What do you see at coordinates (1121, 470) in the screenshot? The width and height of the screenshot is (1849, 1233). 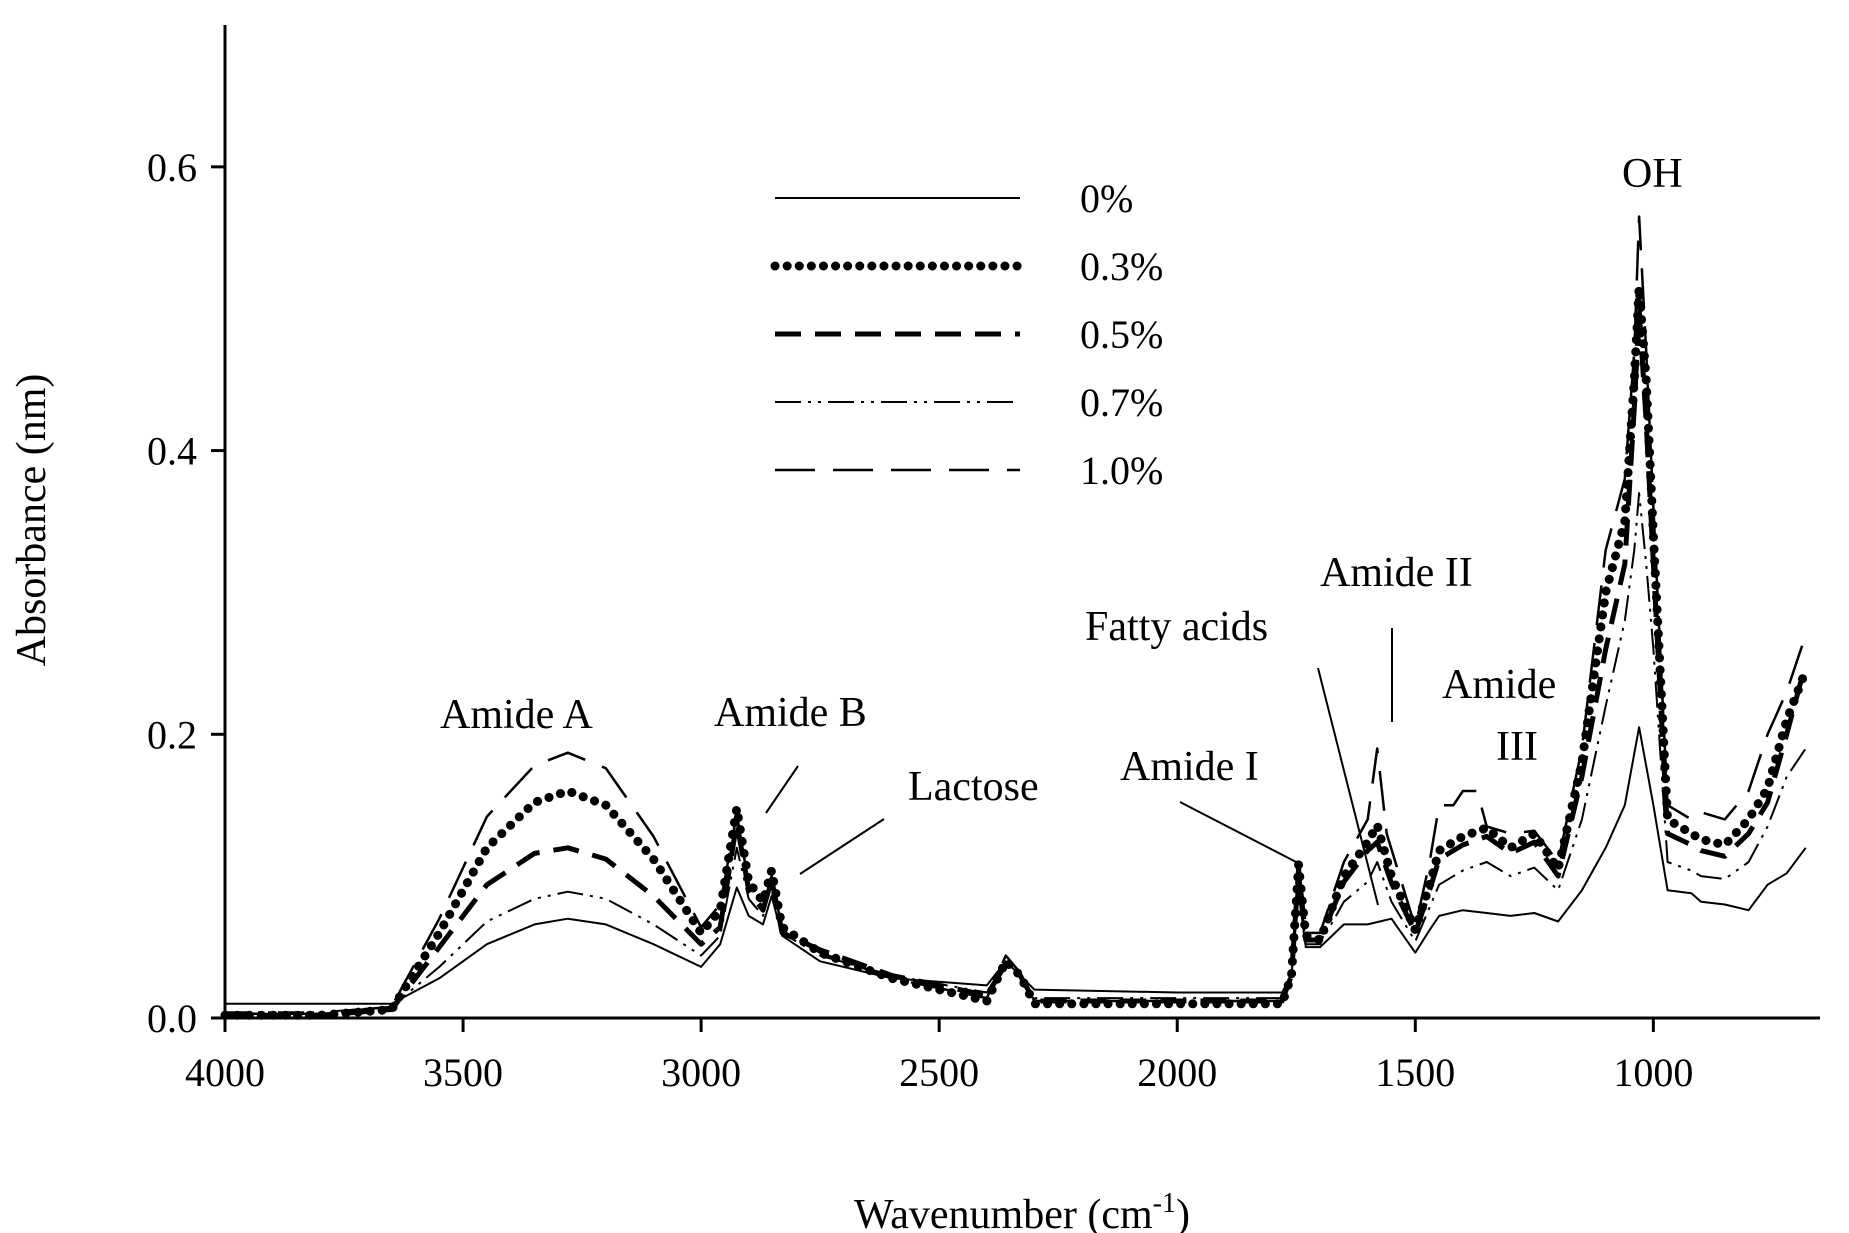 I see `legend-label: 1.0%` at bounding box center [1121, 470].